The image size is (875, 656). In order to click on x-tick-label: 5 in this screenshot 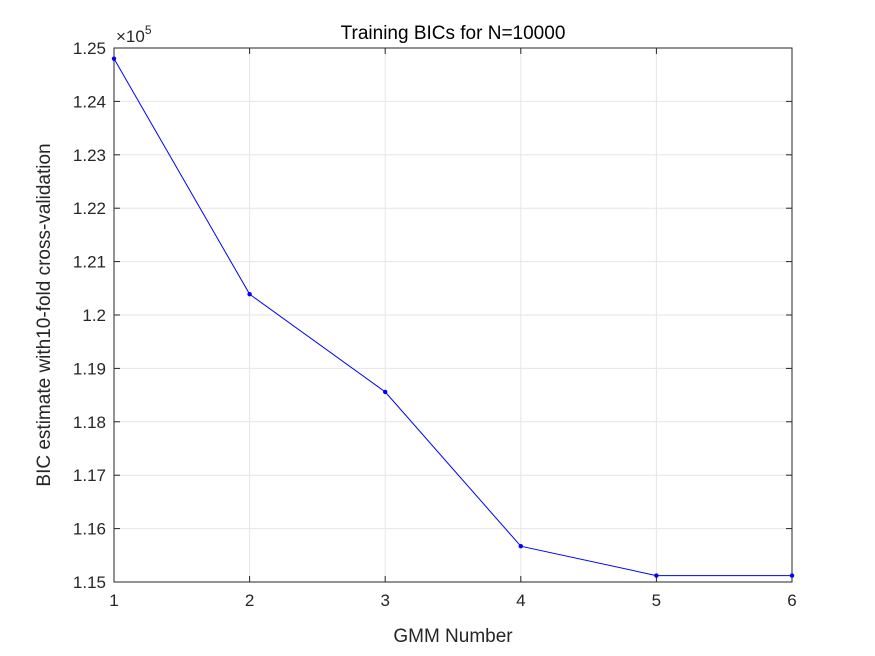, I will do `click(656, 600)`.